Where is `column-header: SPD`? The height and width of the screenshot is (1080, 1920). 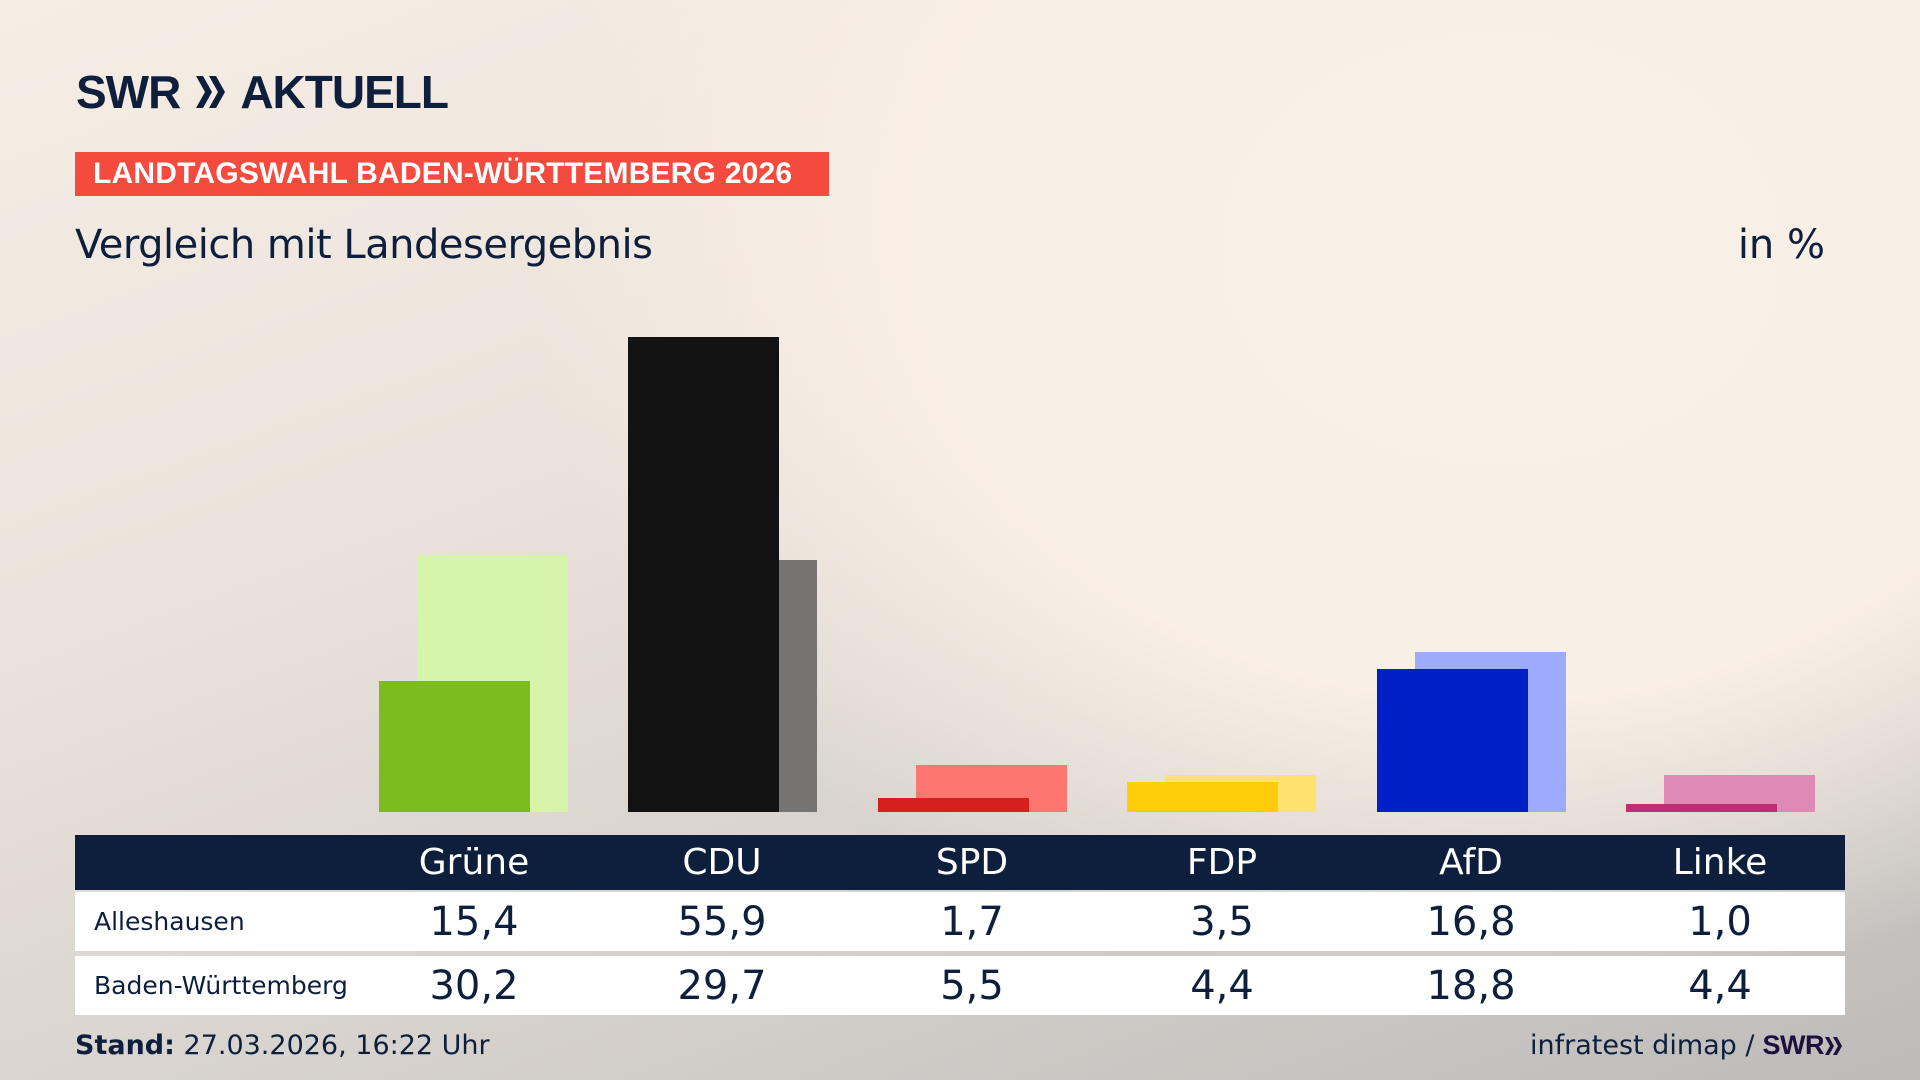 column-header: SPD is located at coordinates (972, 862).